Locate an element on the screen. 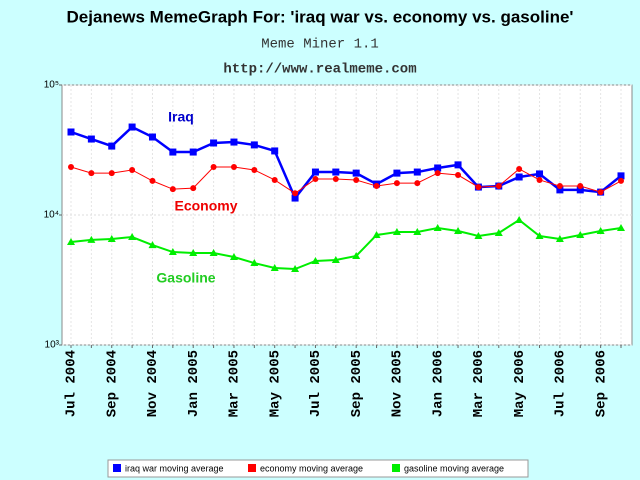  x-tick-label: Jul 2005 is located at coordinates (316, 383).